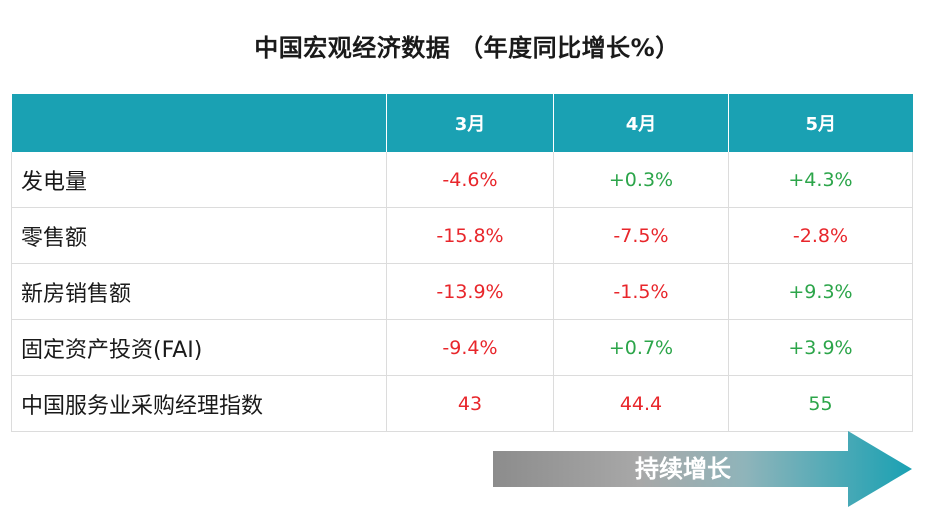 This screenshot has height=520, width=934. Describe the element at coordinates (470, 291) in the screenshot. I see `value-cell: -13.9%` at that location.